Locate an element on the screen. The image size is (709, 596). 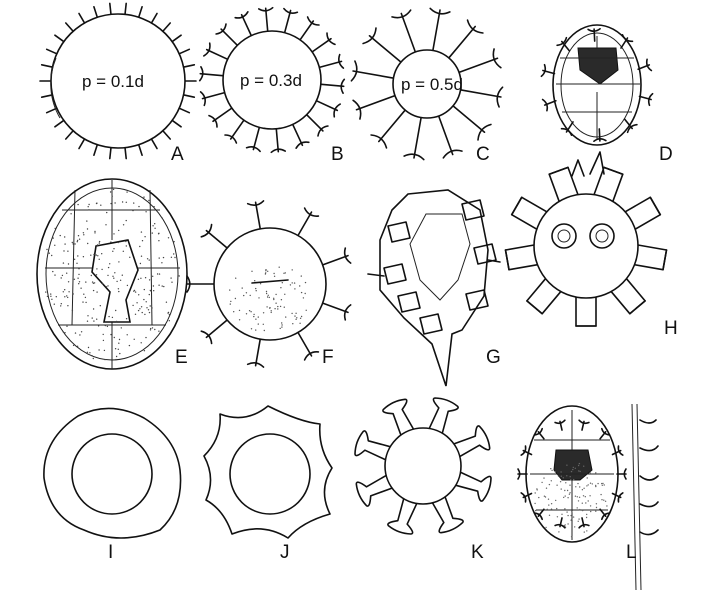
figure-a-label: A is located at coordinates (177, 154).